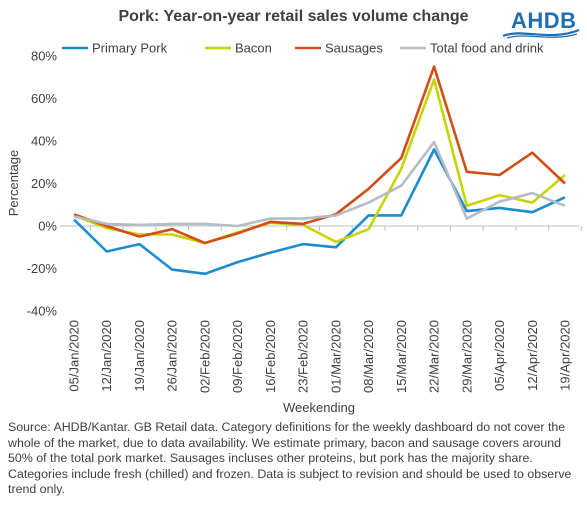 The width and height of the screenshot is (587, 505). Describe the element at coordinates (44, 98) in the screenshot. I see `y-tick-label: 60%` at that location.